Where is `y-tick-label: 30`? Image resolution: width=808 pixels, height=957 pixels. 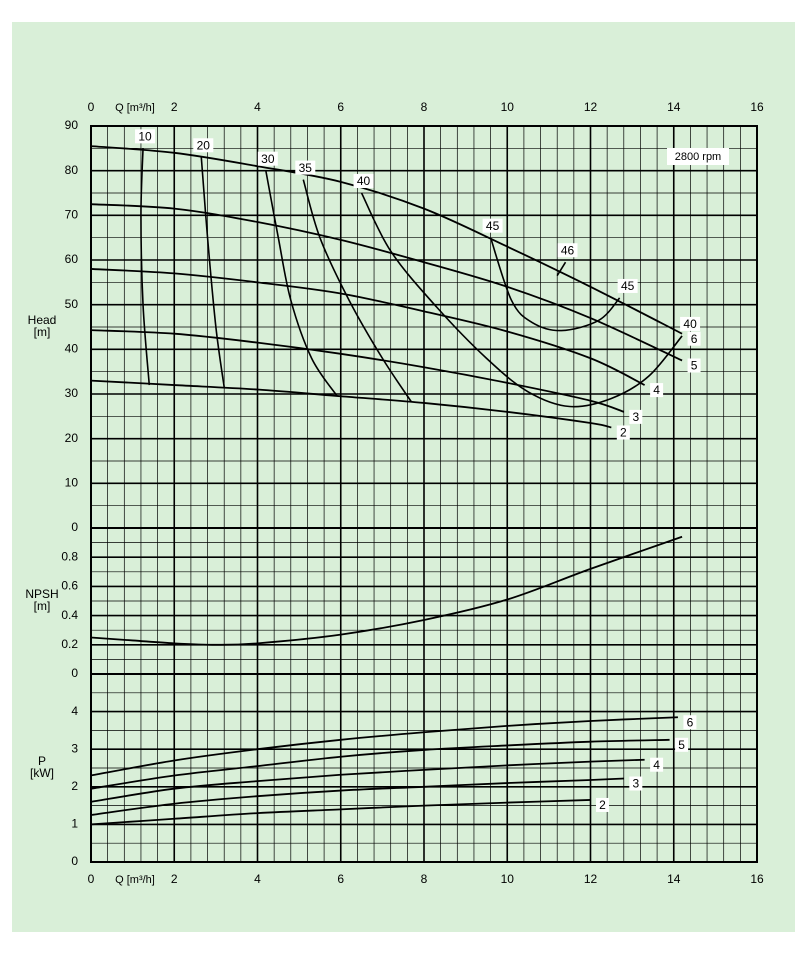 y-tick-label: 30 is located at coordinates (72, 393).